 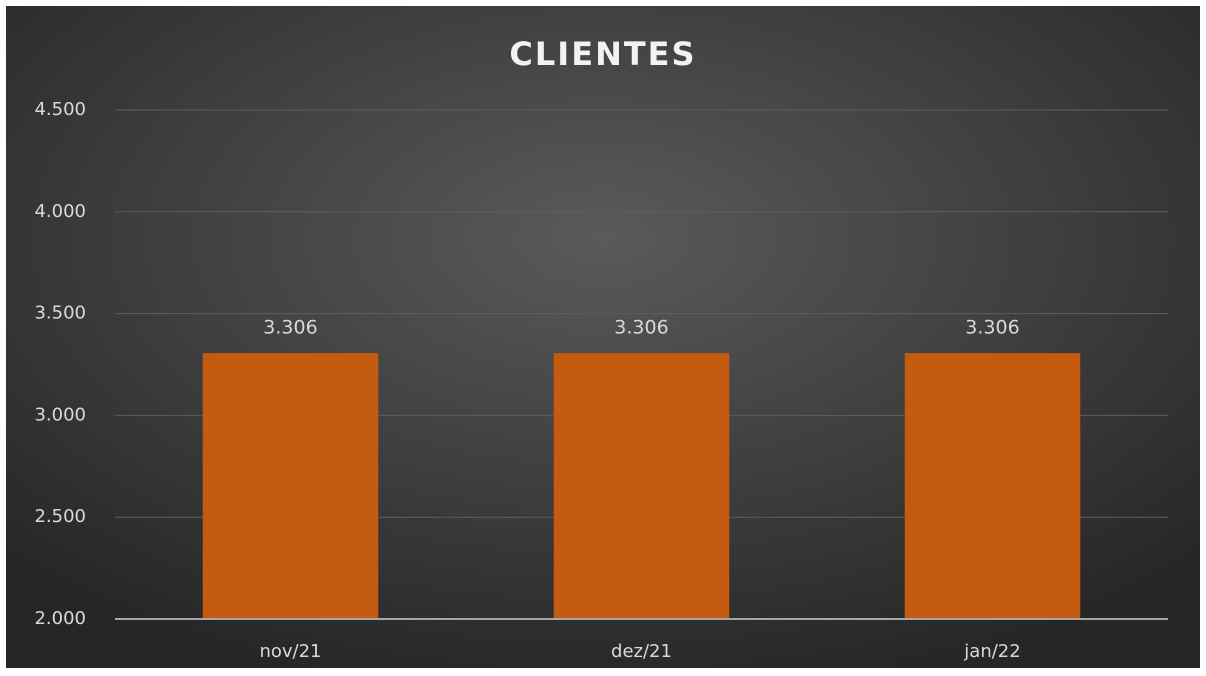 What do you see at coordinates (60, 109) in the screenshot?
I see `y-tick-label: 4.500` at bounding box center [60, 109].